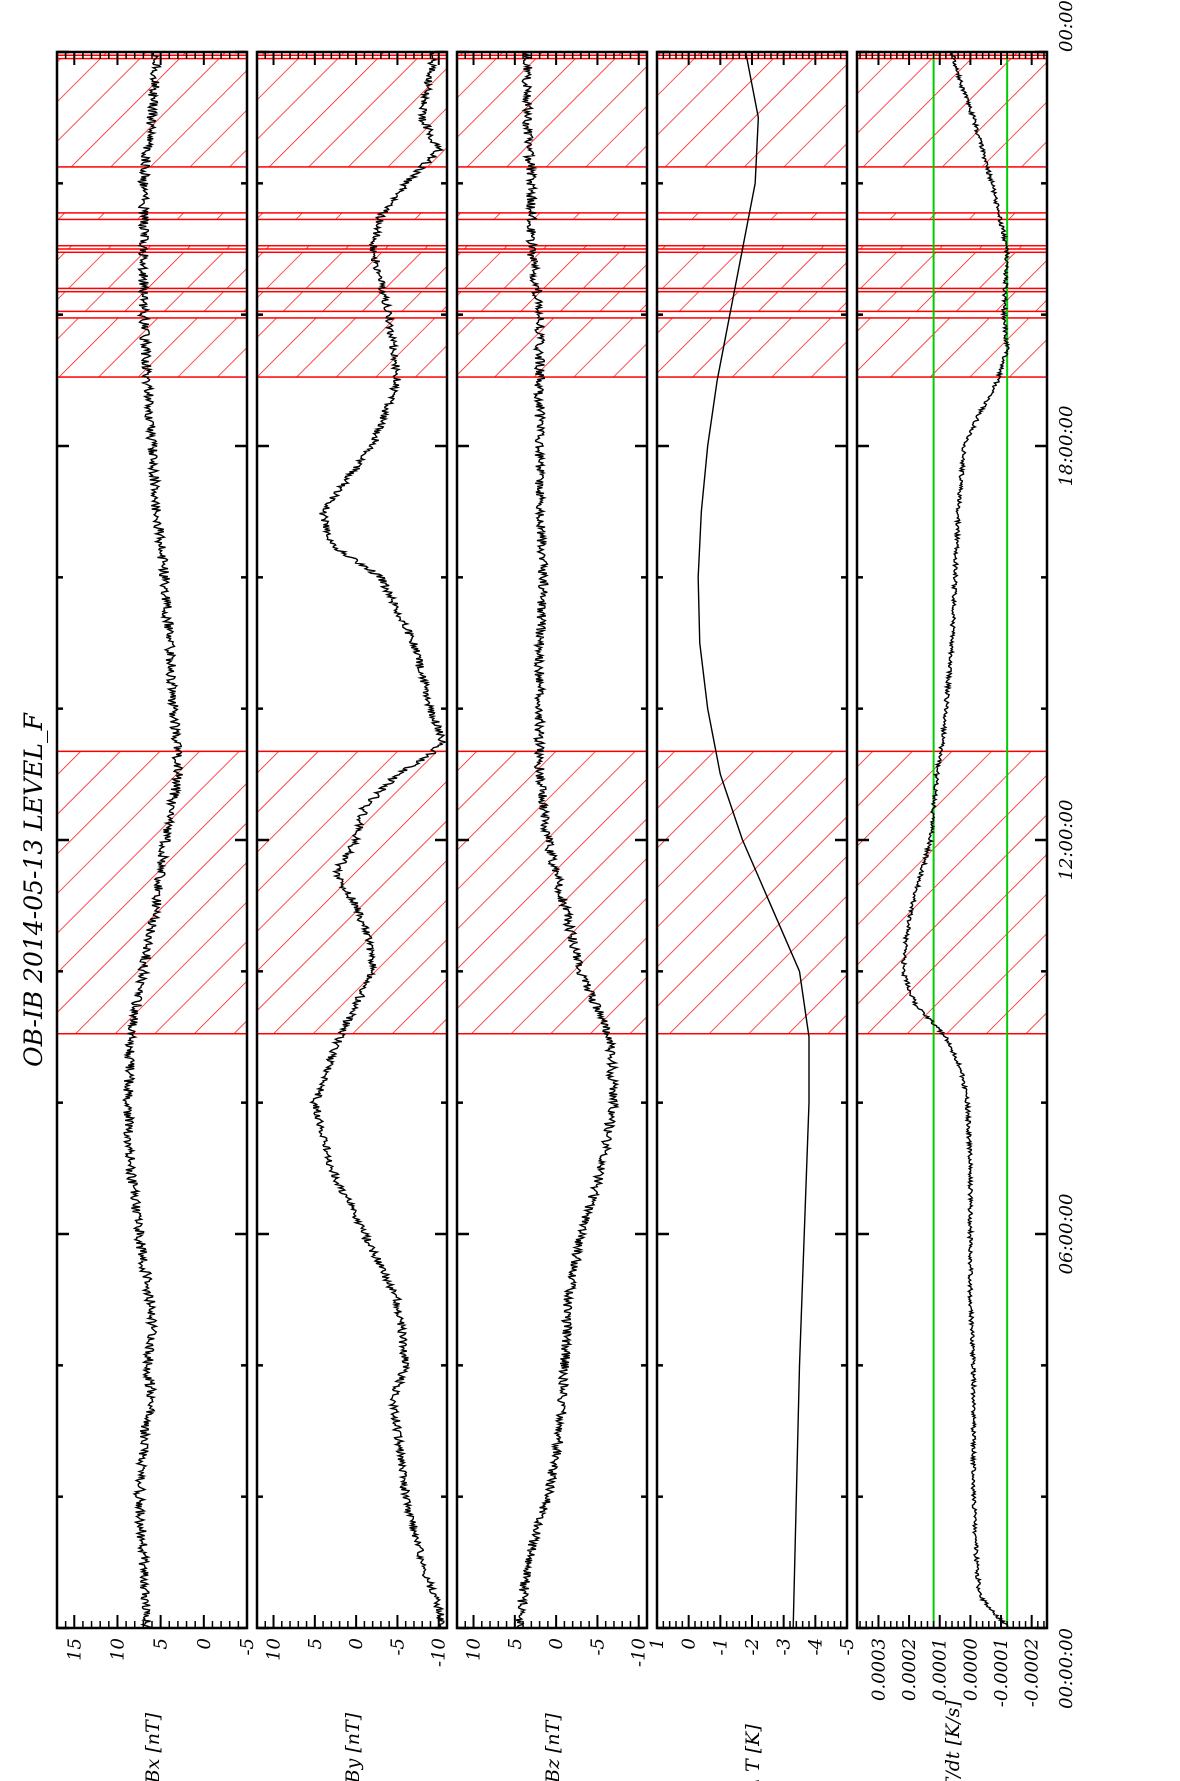  What do you see at coordinates (1032, 1672) in the screenshot?
I see `value-tick-label: -0.0002` at bounding box center [1032, 1672].